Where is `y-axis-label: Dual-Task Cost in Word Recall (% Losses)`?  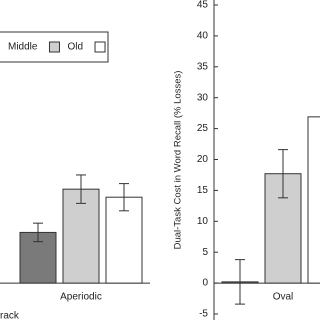
y-axis-label: Dual-Task Cost in Word Recall (% Losses) is located at coordinates (178, 160).